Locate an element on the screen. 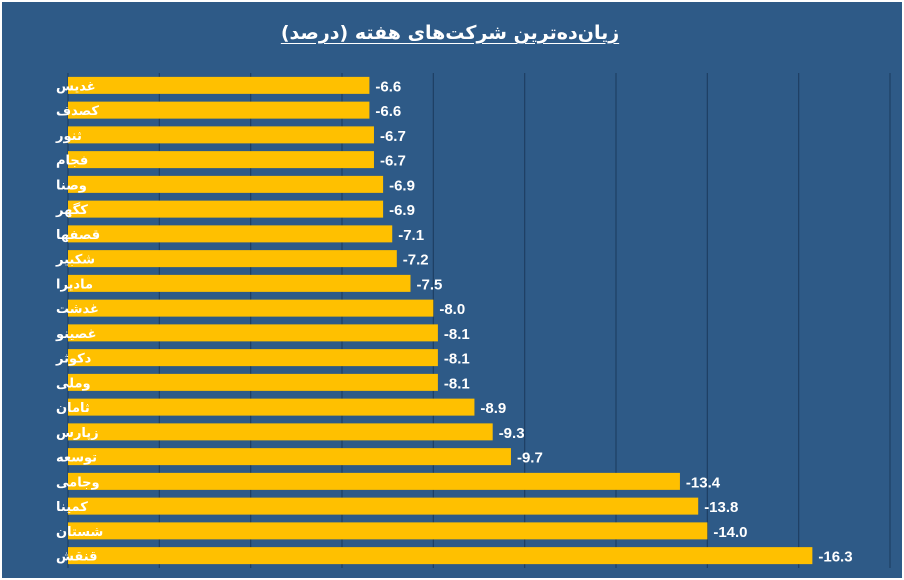 The height and width of the screenshot is (580, 904). category-label: ثامان is located at coordinates (73, 408).